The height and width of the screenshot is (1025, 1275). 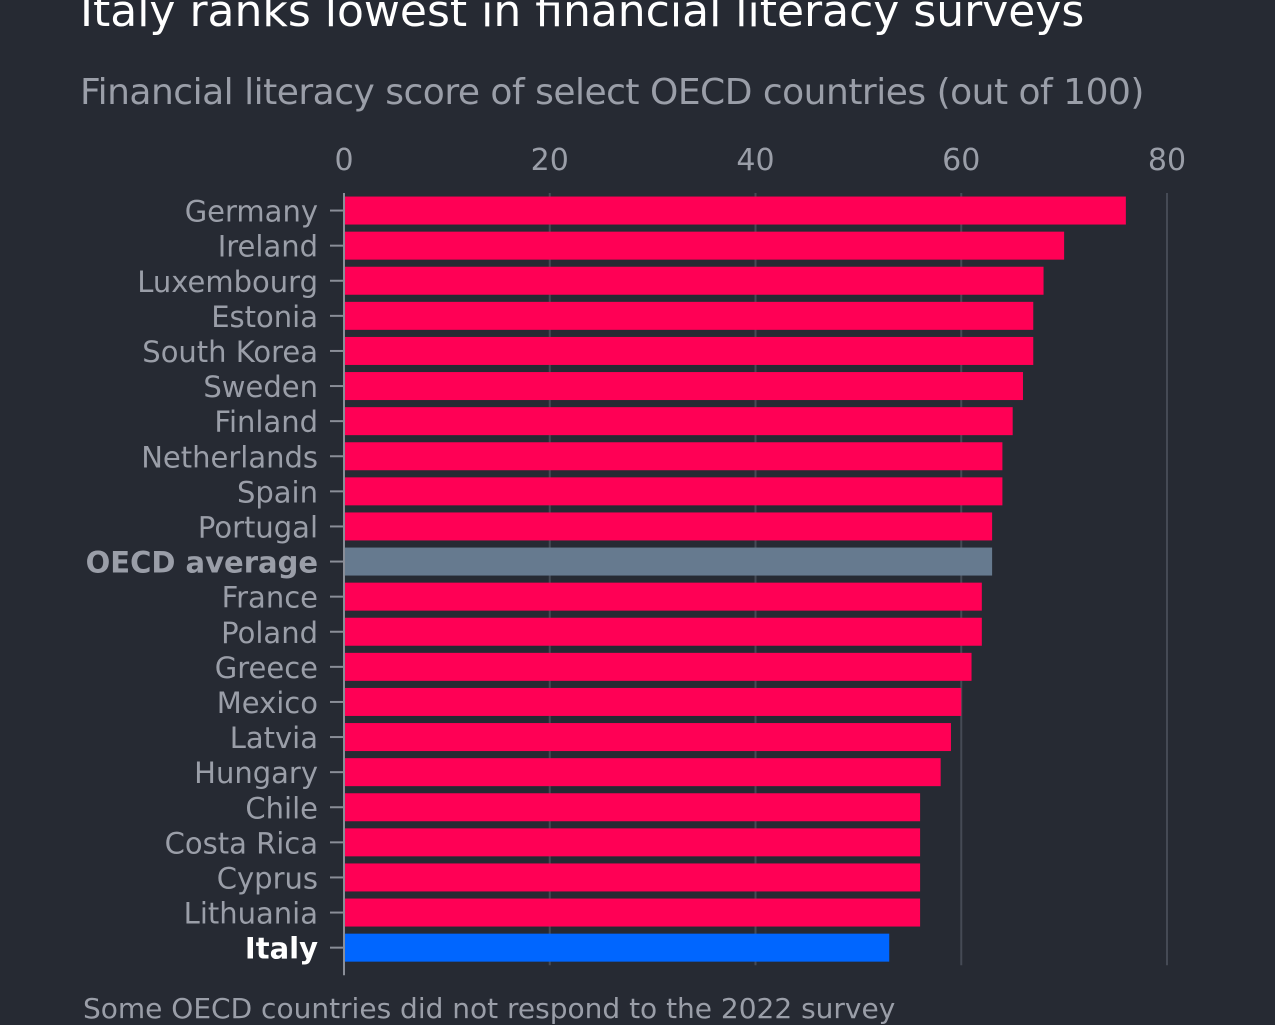 What do you see at coordinates (241, 843) in the screenshot?
I see `category-label: Costa Rica` at bounding box center [241, 843].